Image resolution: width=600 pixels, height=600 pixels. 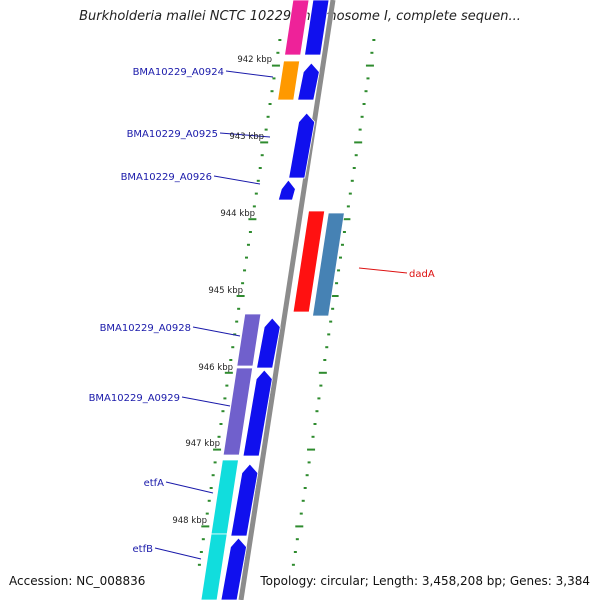 What do you see at coordinates (154, 483) in the screenshot?
I see `gene-label: etfA` at bounding box center [154, 483].